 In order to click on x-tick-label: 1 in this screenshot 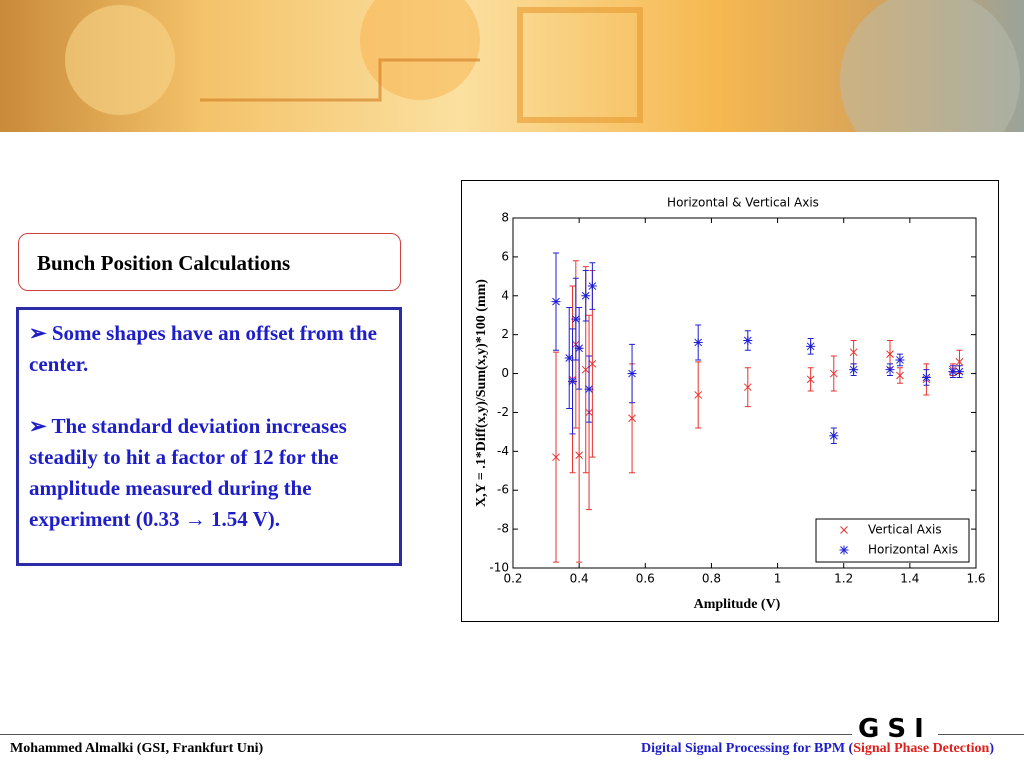, I will do `click(778, 579)`.